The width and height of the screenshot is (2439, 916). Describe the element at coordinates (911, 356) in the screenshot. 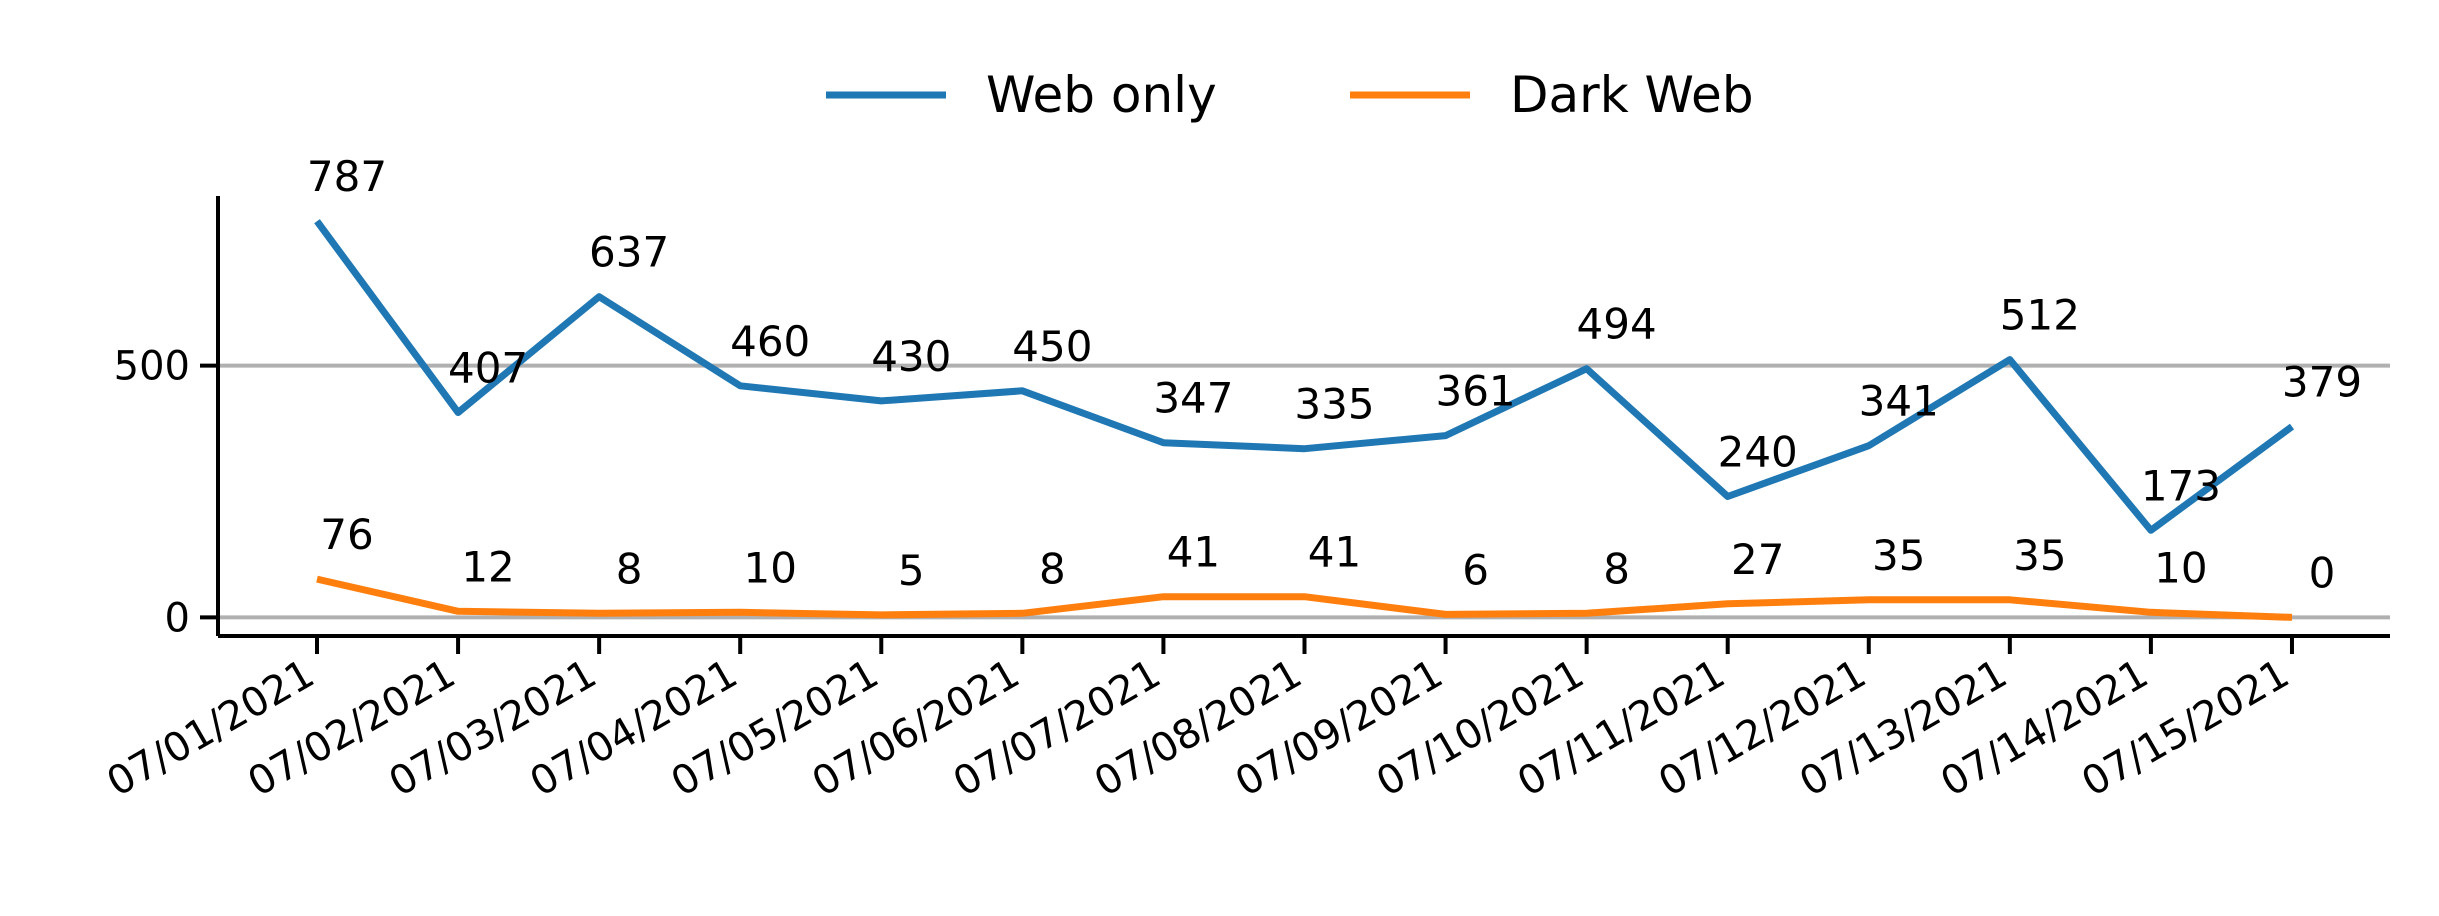

I see `data-label-web-only-5: 430` at that location.